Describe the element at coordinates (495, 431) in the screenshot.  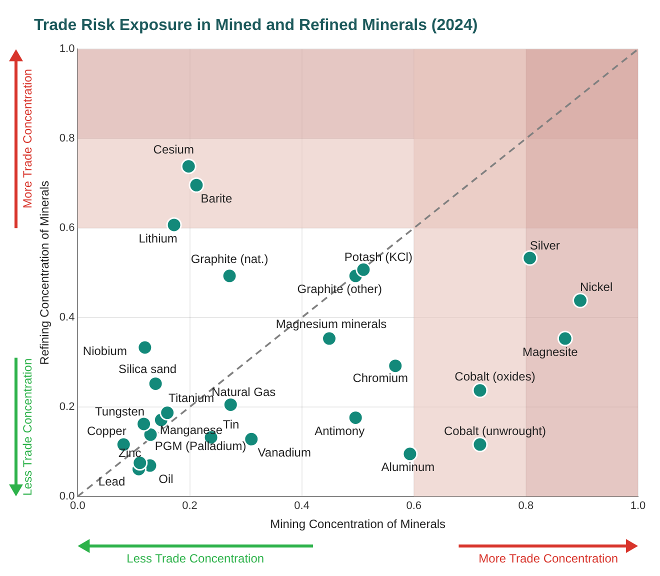
I see `series-label: Cobalt (unwrought)` at that location.